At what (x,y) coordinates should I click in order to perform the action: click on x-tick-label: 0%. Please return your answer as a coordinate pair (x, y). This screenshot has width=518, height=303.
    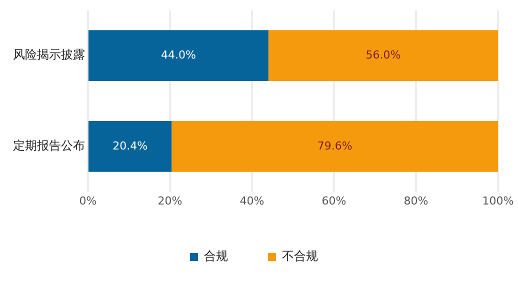
    Looking at the image, I should click on (88, 201).